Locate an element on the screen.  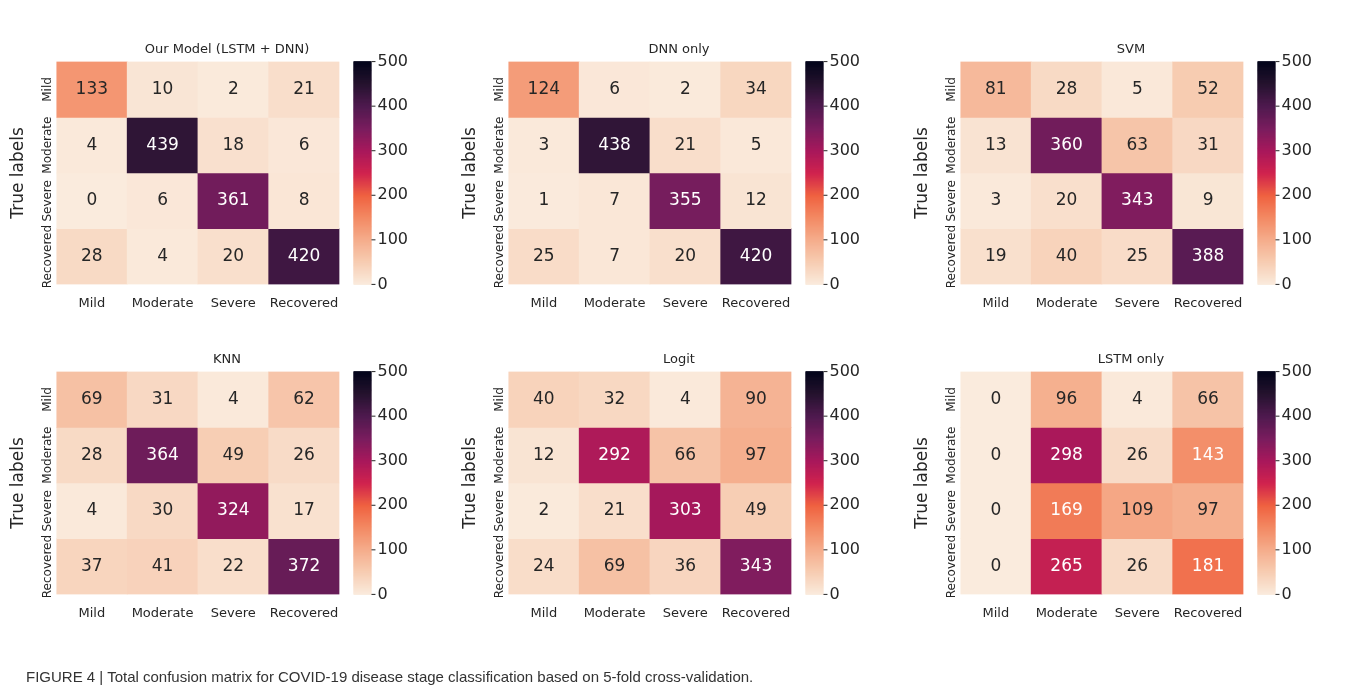
data-label: 97 is located at coordinates (1208, 509).